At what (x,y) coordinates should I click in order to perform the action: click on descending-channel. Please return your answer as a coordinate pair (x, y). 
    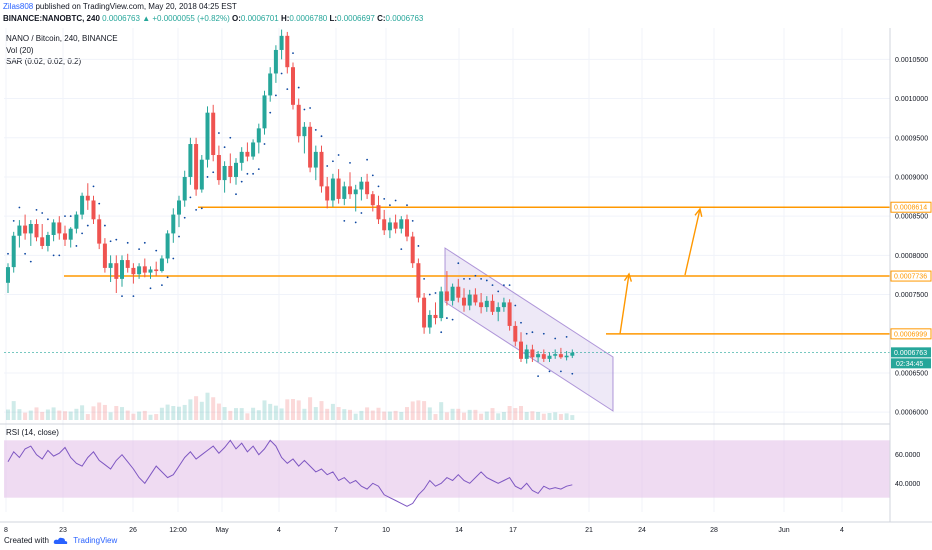
    Looking at the image, I should click on (529, 329).